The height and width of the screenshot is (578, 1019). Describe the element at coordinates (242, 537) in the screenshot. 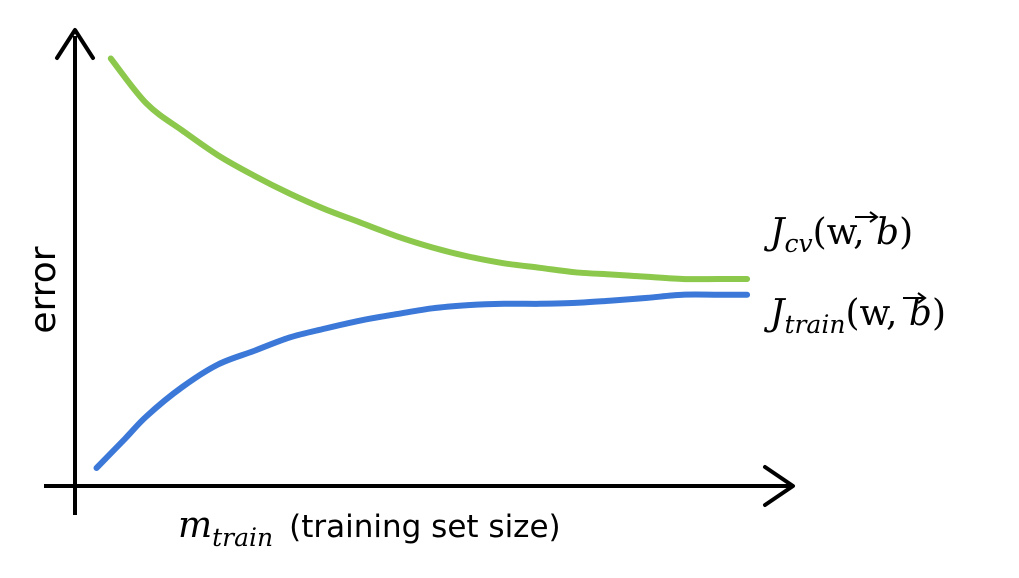

I see `x-axis-label-subscript: train` at that location.